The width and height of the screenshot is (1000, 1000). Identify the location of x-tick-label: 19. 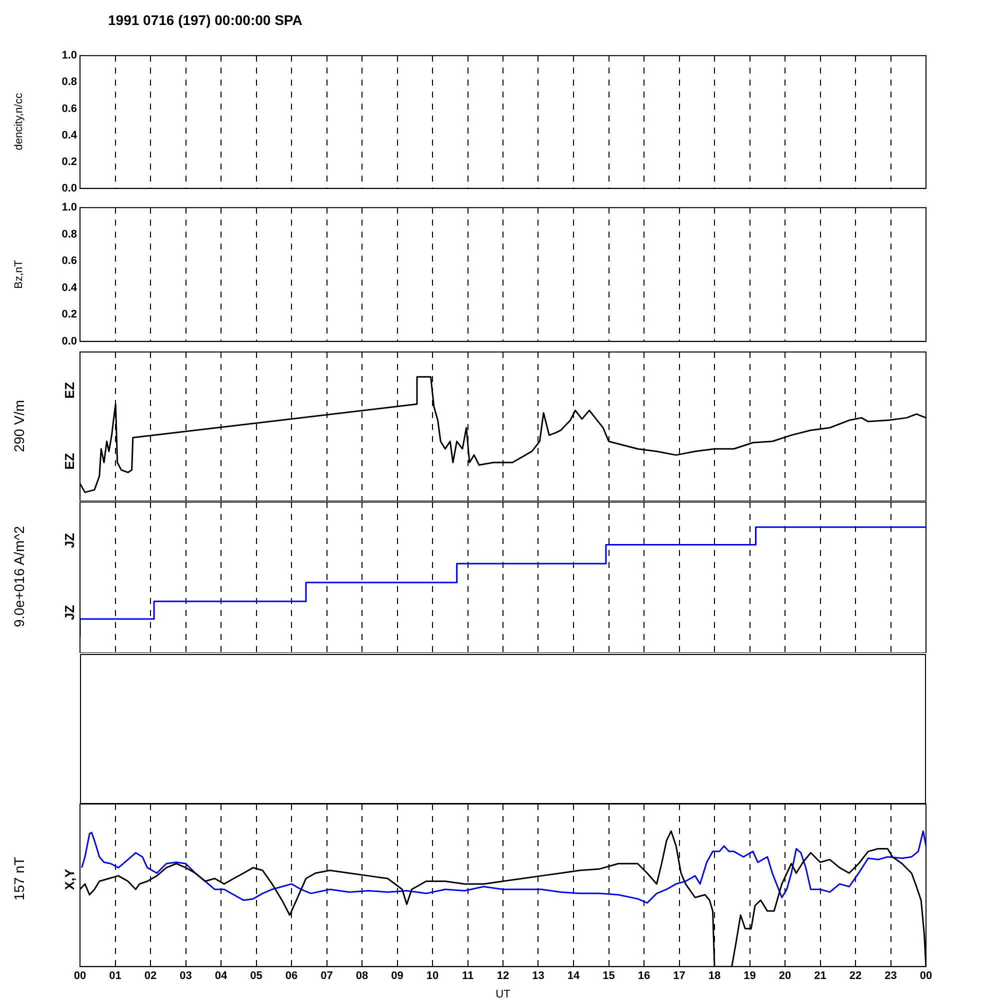
(750, 976).